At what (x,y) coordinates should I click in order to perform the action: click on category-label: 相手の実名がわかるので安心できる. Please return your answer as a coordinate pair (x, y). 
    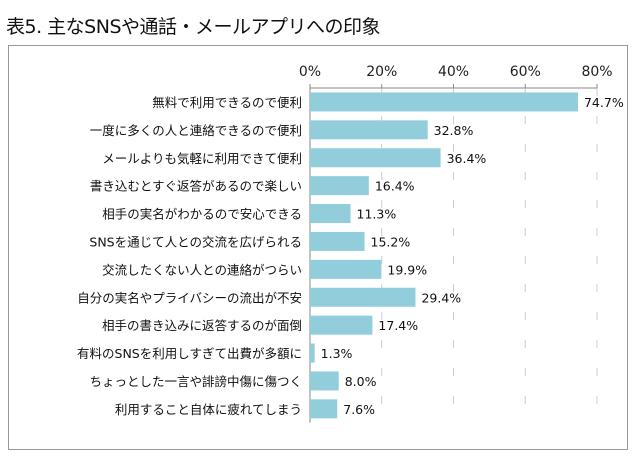
    Looking at the image, I should click on (202, 214).